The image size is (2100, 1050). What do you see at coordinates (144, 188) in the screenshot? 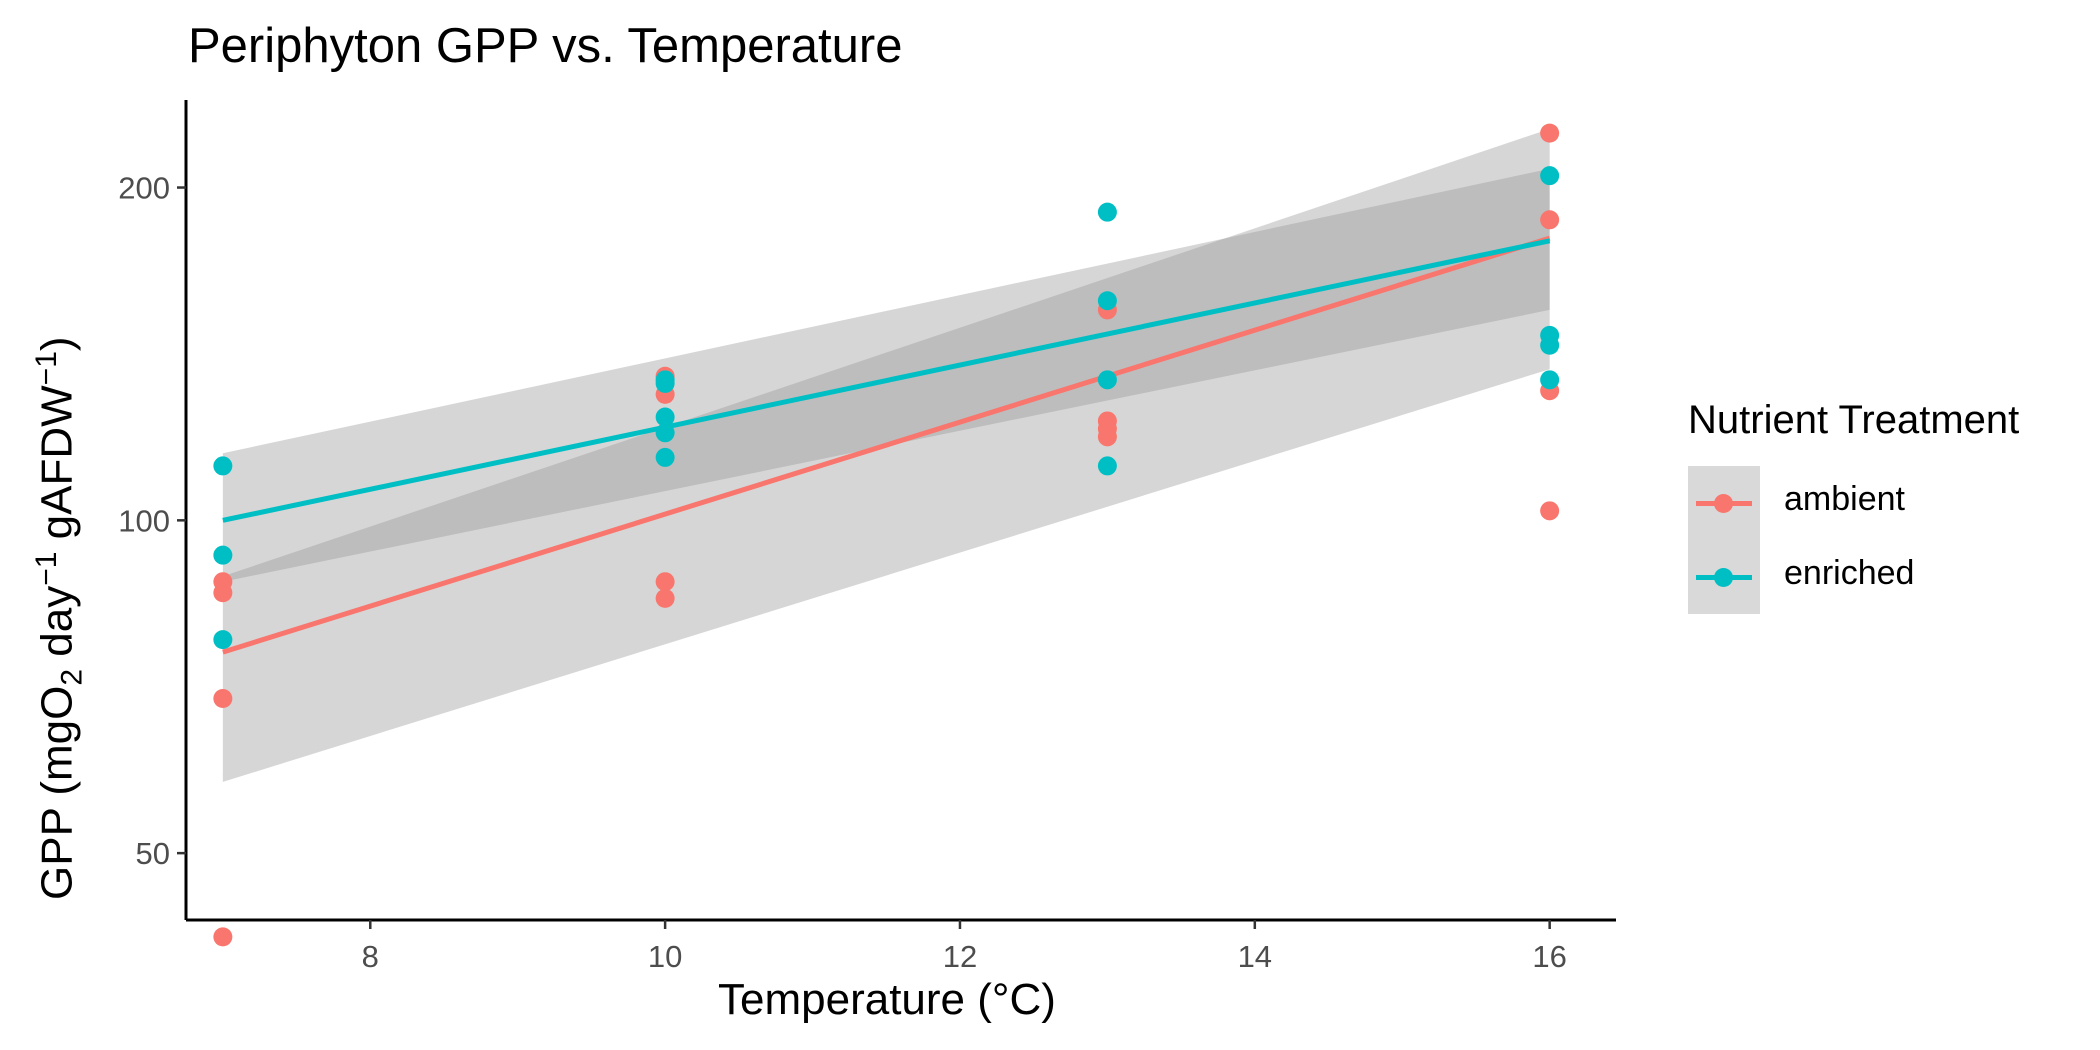
I see `y-tick-label: 200` at bounding box center [144, 188].